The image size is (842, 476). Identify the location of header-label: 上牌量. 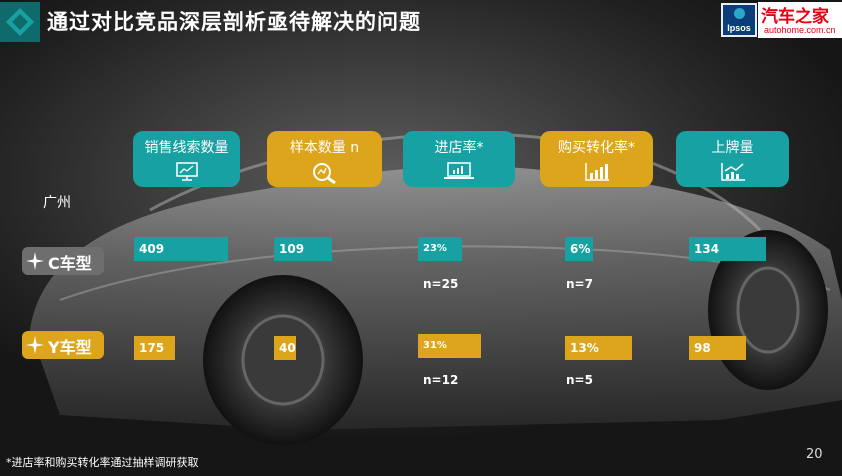
(732, 148).